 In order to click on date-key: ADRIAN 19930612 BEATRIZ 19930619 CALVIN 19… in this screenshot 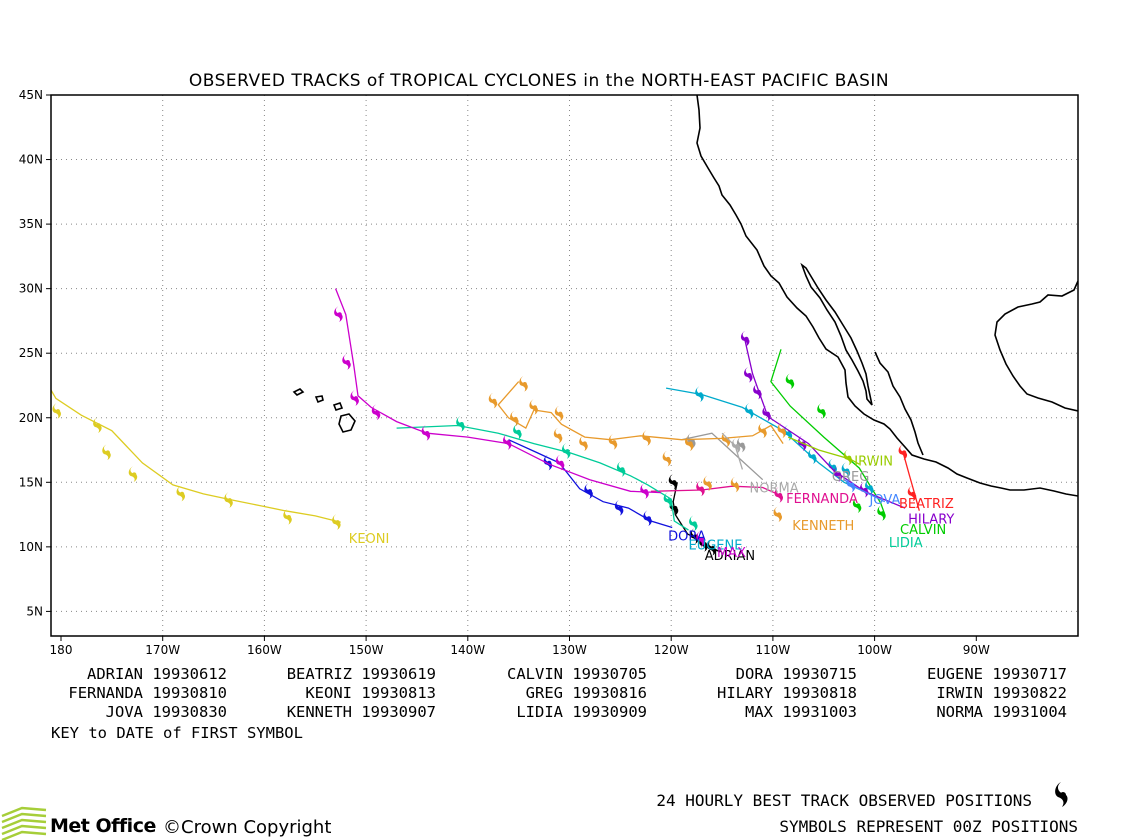, I will do `click(567, 693)`.